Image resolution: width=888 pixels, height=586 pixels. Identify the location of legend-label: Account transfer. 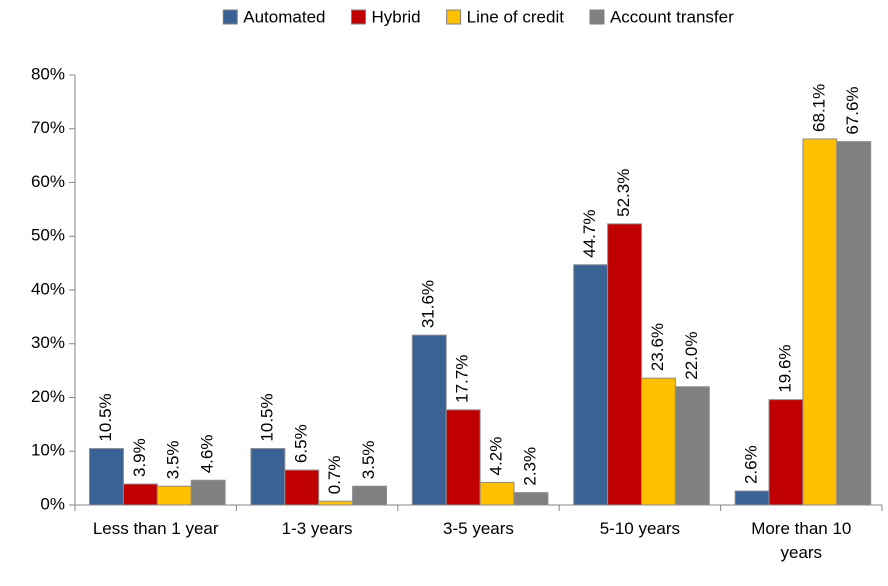
(672, 16).